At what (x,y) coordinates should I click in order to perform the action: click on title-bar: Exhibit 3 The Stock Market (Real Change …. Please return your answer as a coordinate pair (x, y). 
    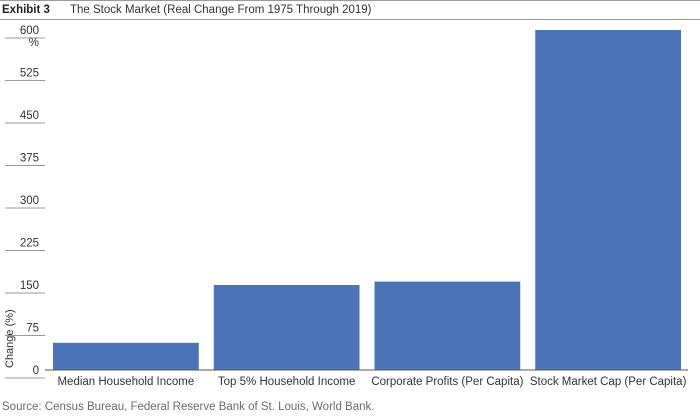
    Looking at the image, I should click on (350, 10).